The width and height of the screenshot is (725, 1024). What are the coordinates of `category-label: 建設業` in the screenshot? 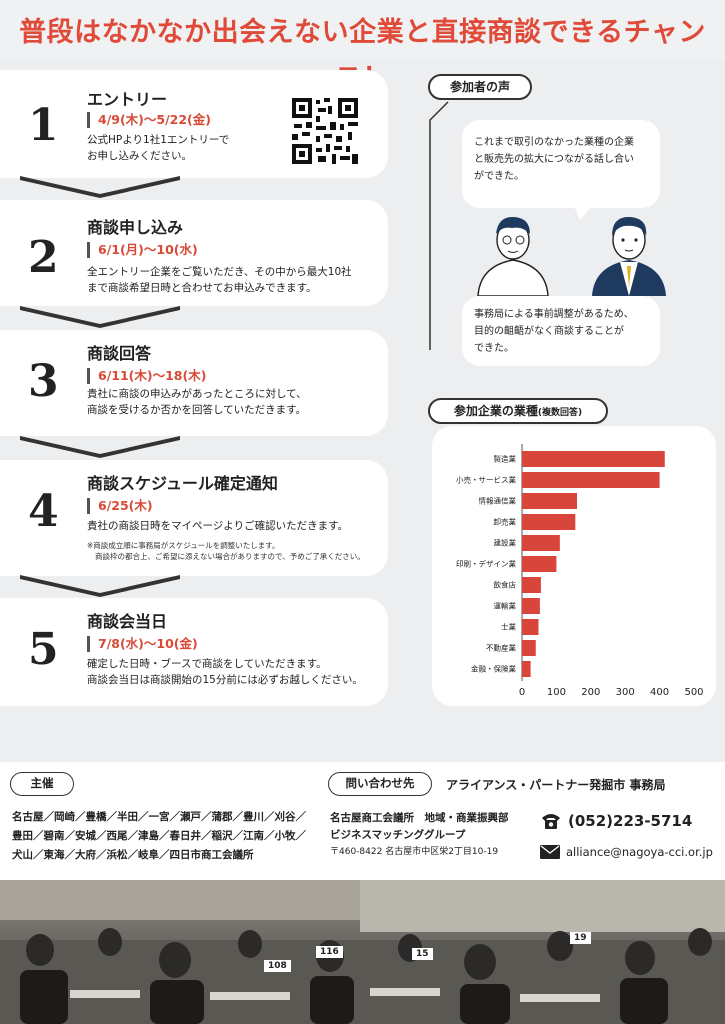 It's located at (505, 543).